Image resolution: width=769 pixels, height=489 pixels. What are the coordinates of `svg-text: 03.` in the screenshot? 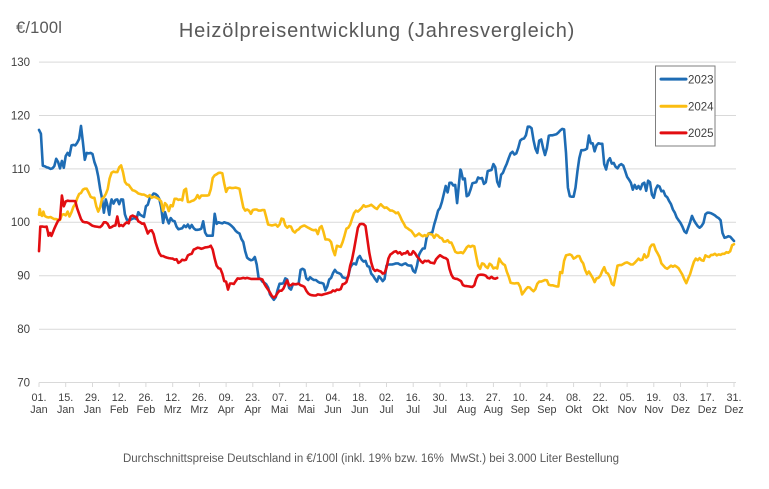 It's located at (680, 398).